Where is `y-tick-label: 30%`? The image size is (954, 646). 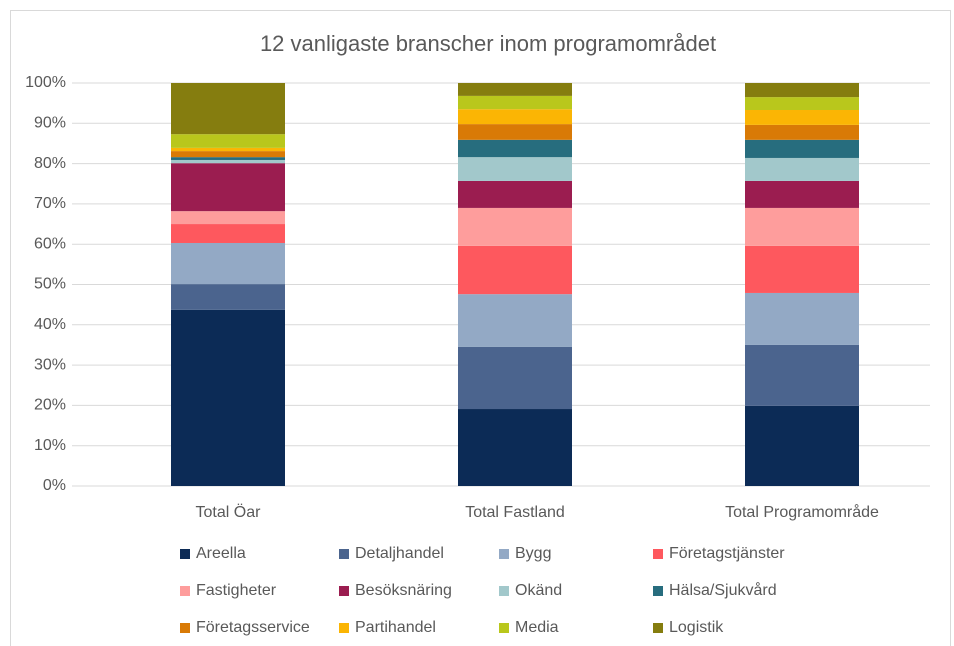
y-tick-label: 30% is located at coordinates (50, 364).